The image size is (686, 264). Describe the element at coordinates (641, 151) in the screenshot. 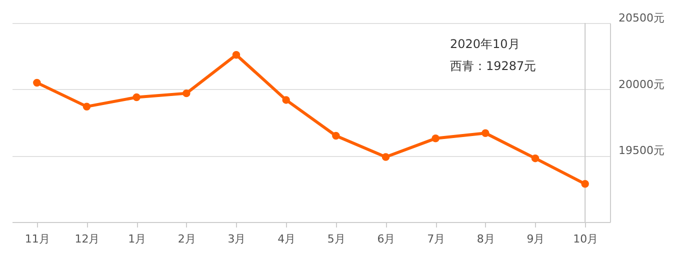

I see `y-tick-label: 19500元` at that location.